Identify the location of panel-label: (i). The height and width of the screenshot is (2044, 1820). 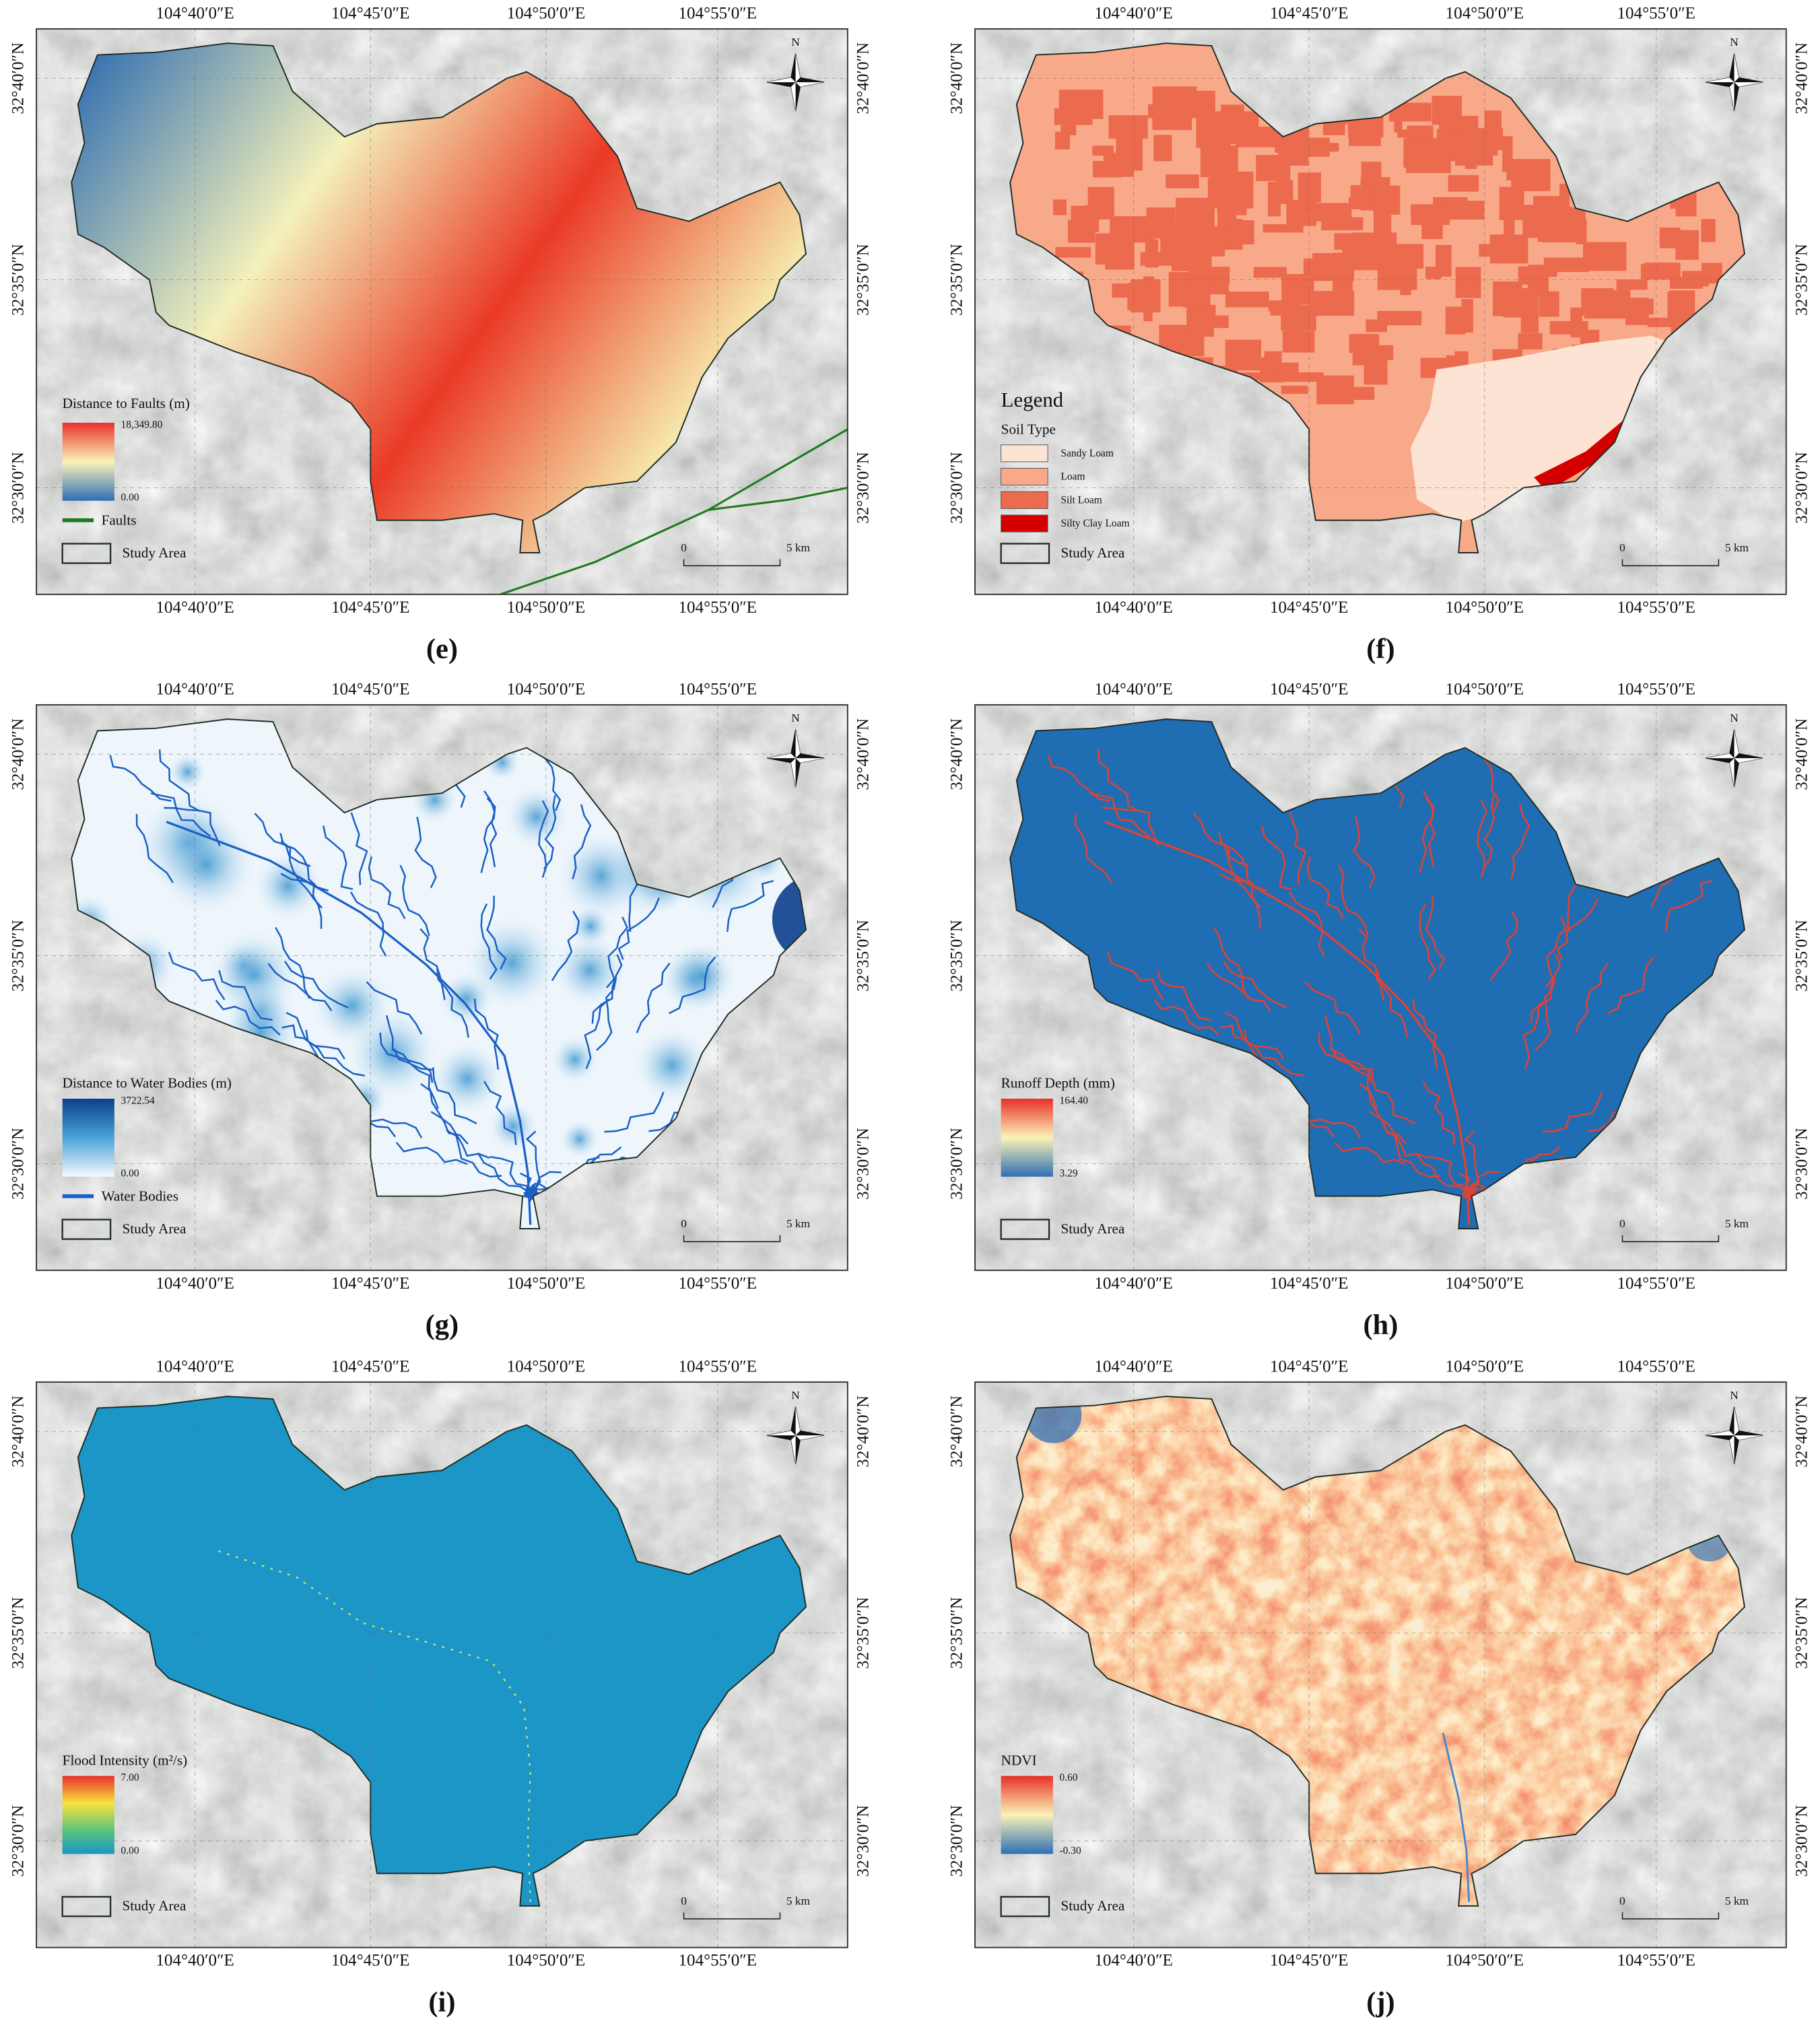
(442, 2002).